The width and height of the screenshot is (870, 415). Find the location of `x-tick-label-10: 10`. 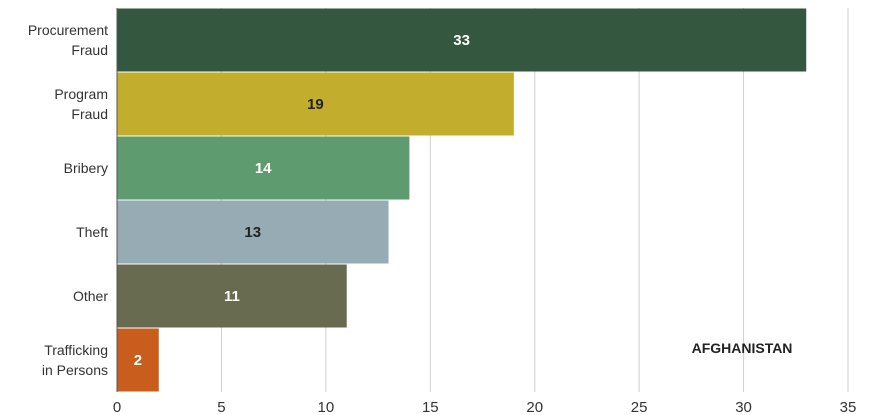

x-tick-label-10: 10 is located at coordinates (326, 407).